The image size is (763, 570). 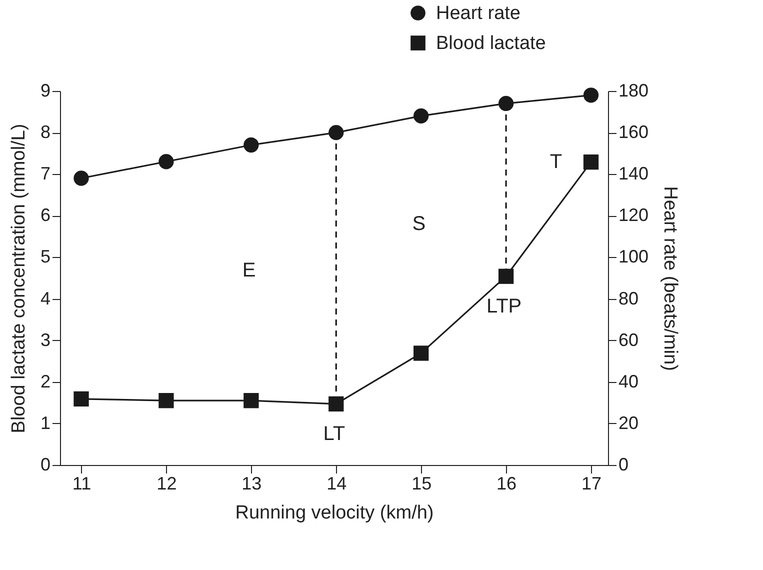 I want to click on y-tick-label: 8, so click(x=45, y=132).